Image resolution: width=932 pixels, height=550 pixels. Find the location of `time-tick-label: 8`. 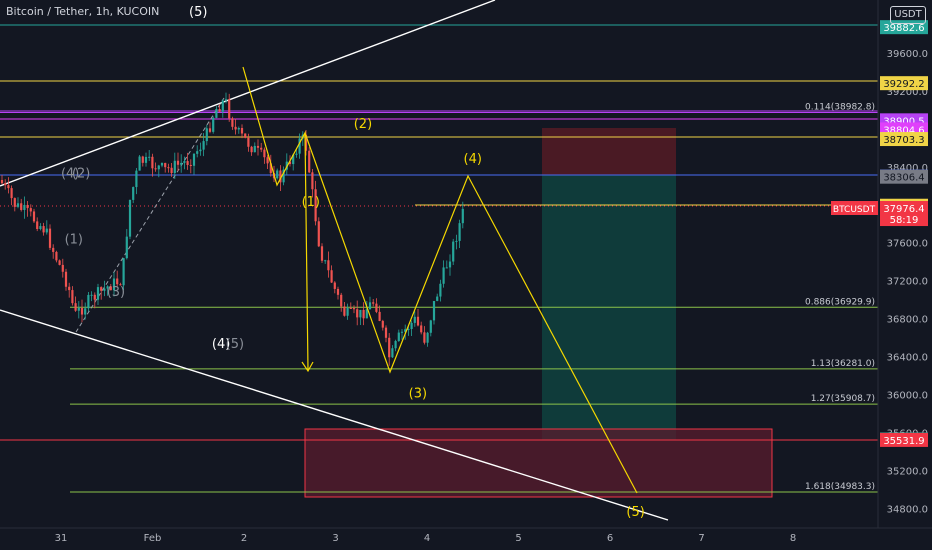

time-tick-label: 8 is located at coordinates (793, 538).